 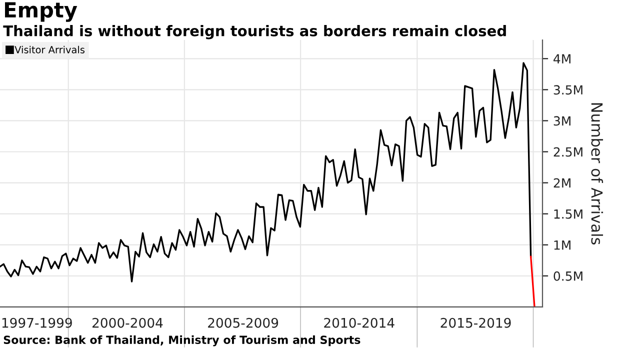 I want to click on text: 2000-2004, so click(x=127, y=323).